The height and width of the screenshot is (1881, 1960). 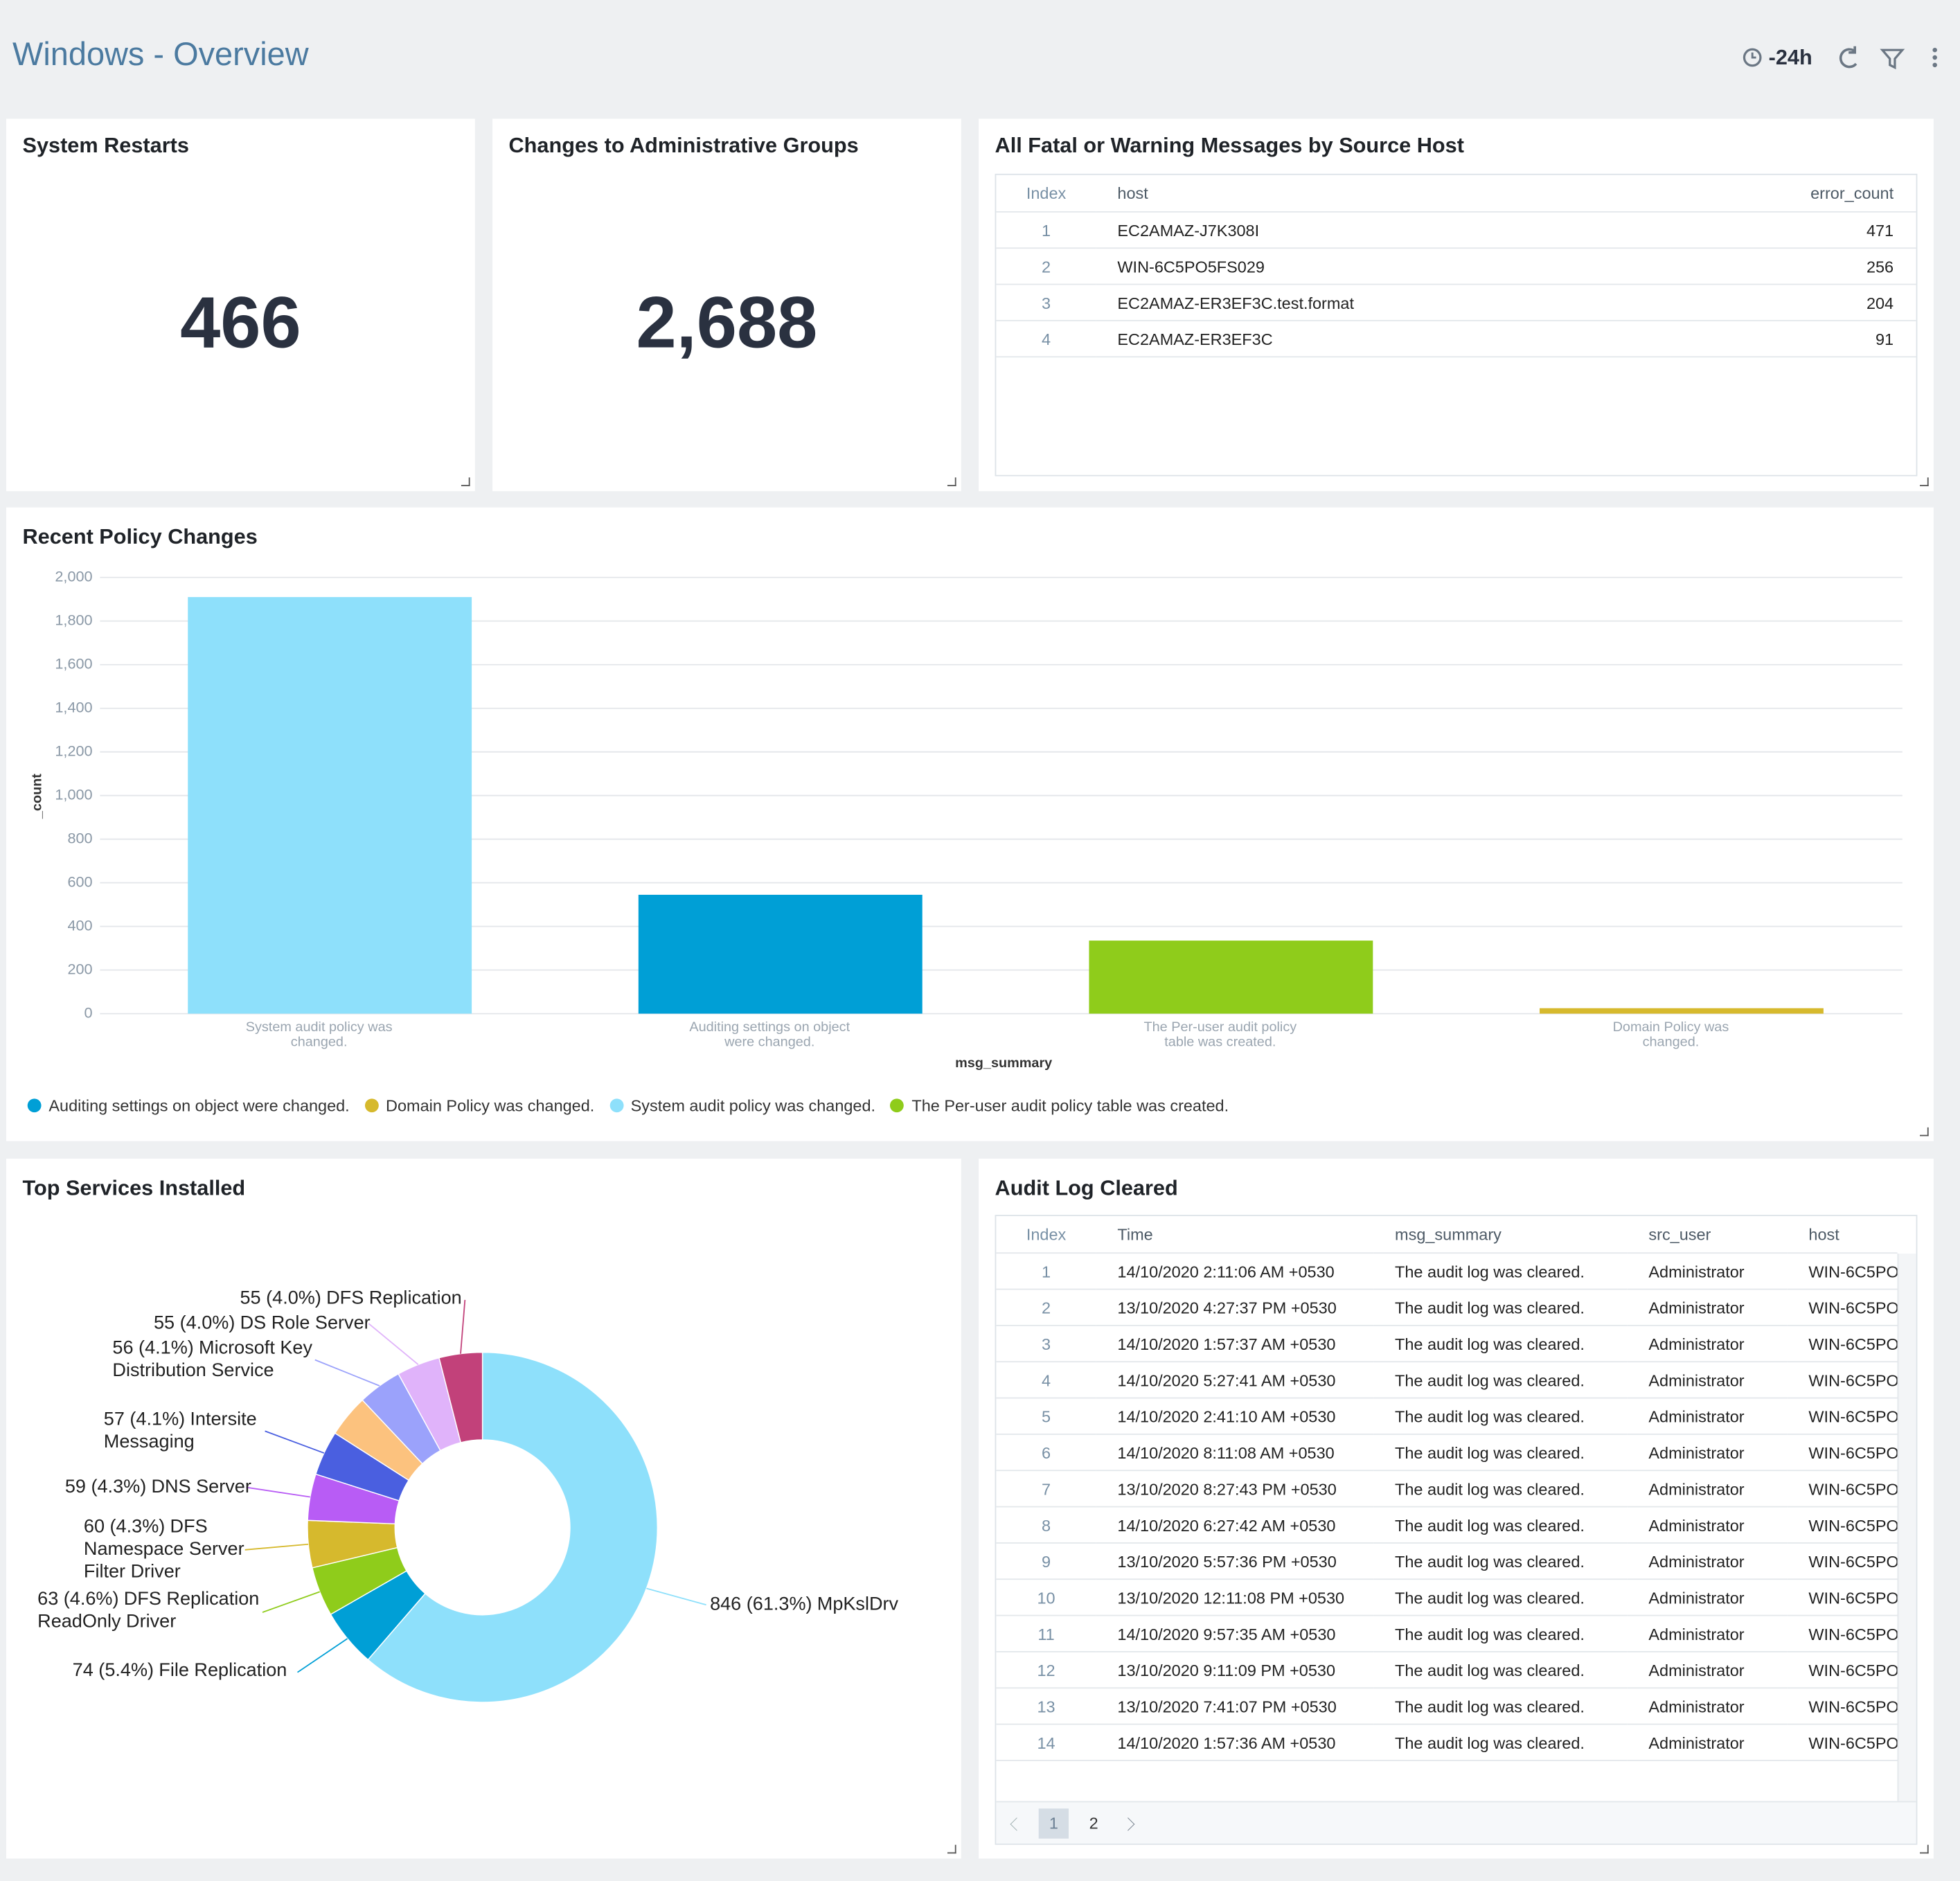 I want to click on table-cell: 256, so click(x=1794, y=266).